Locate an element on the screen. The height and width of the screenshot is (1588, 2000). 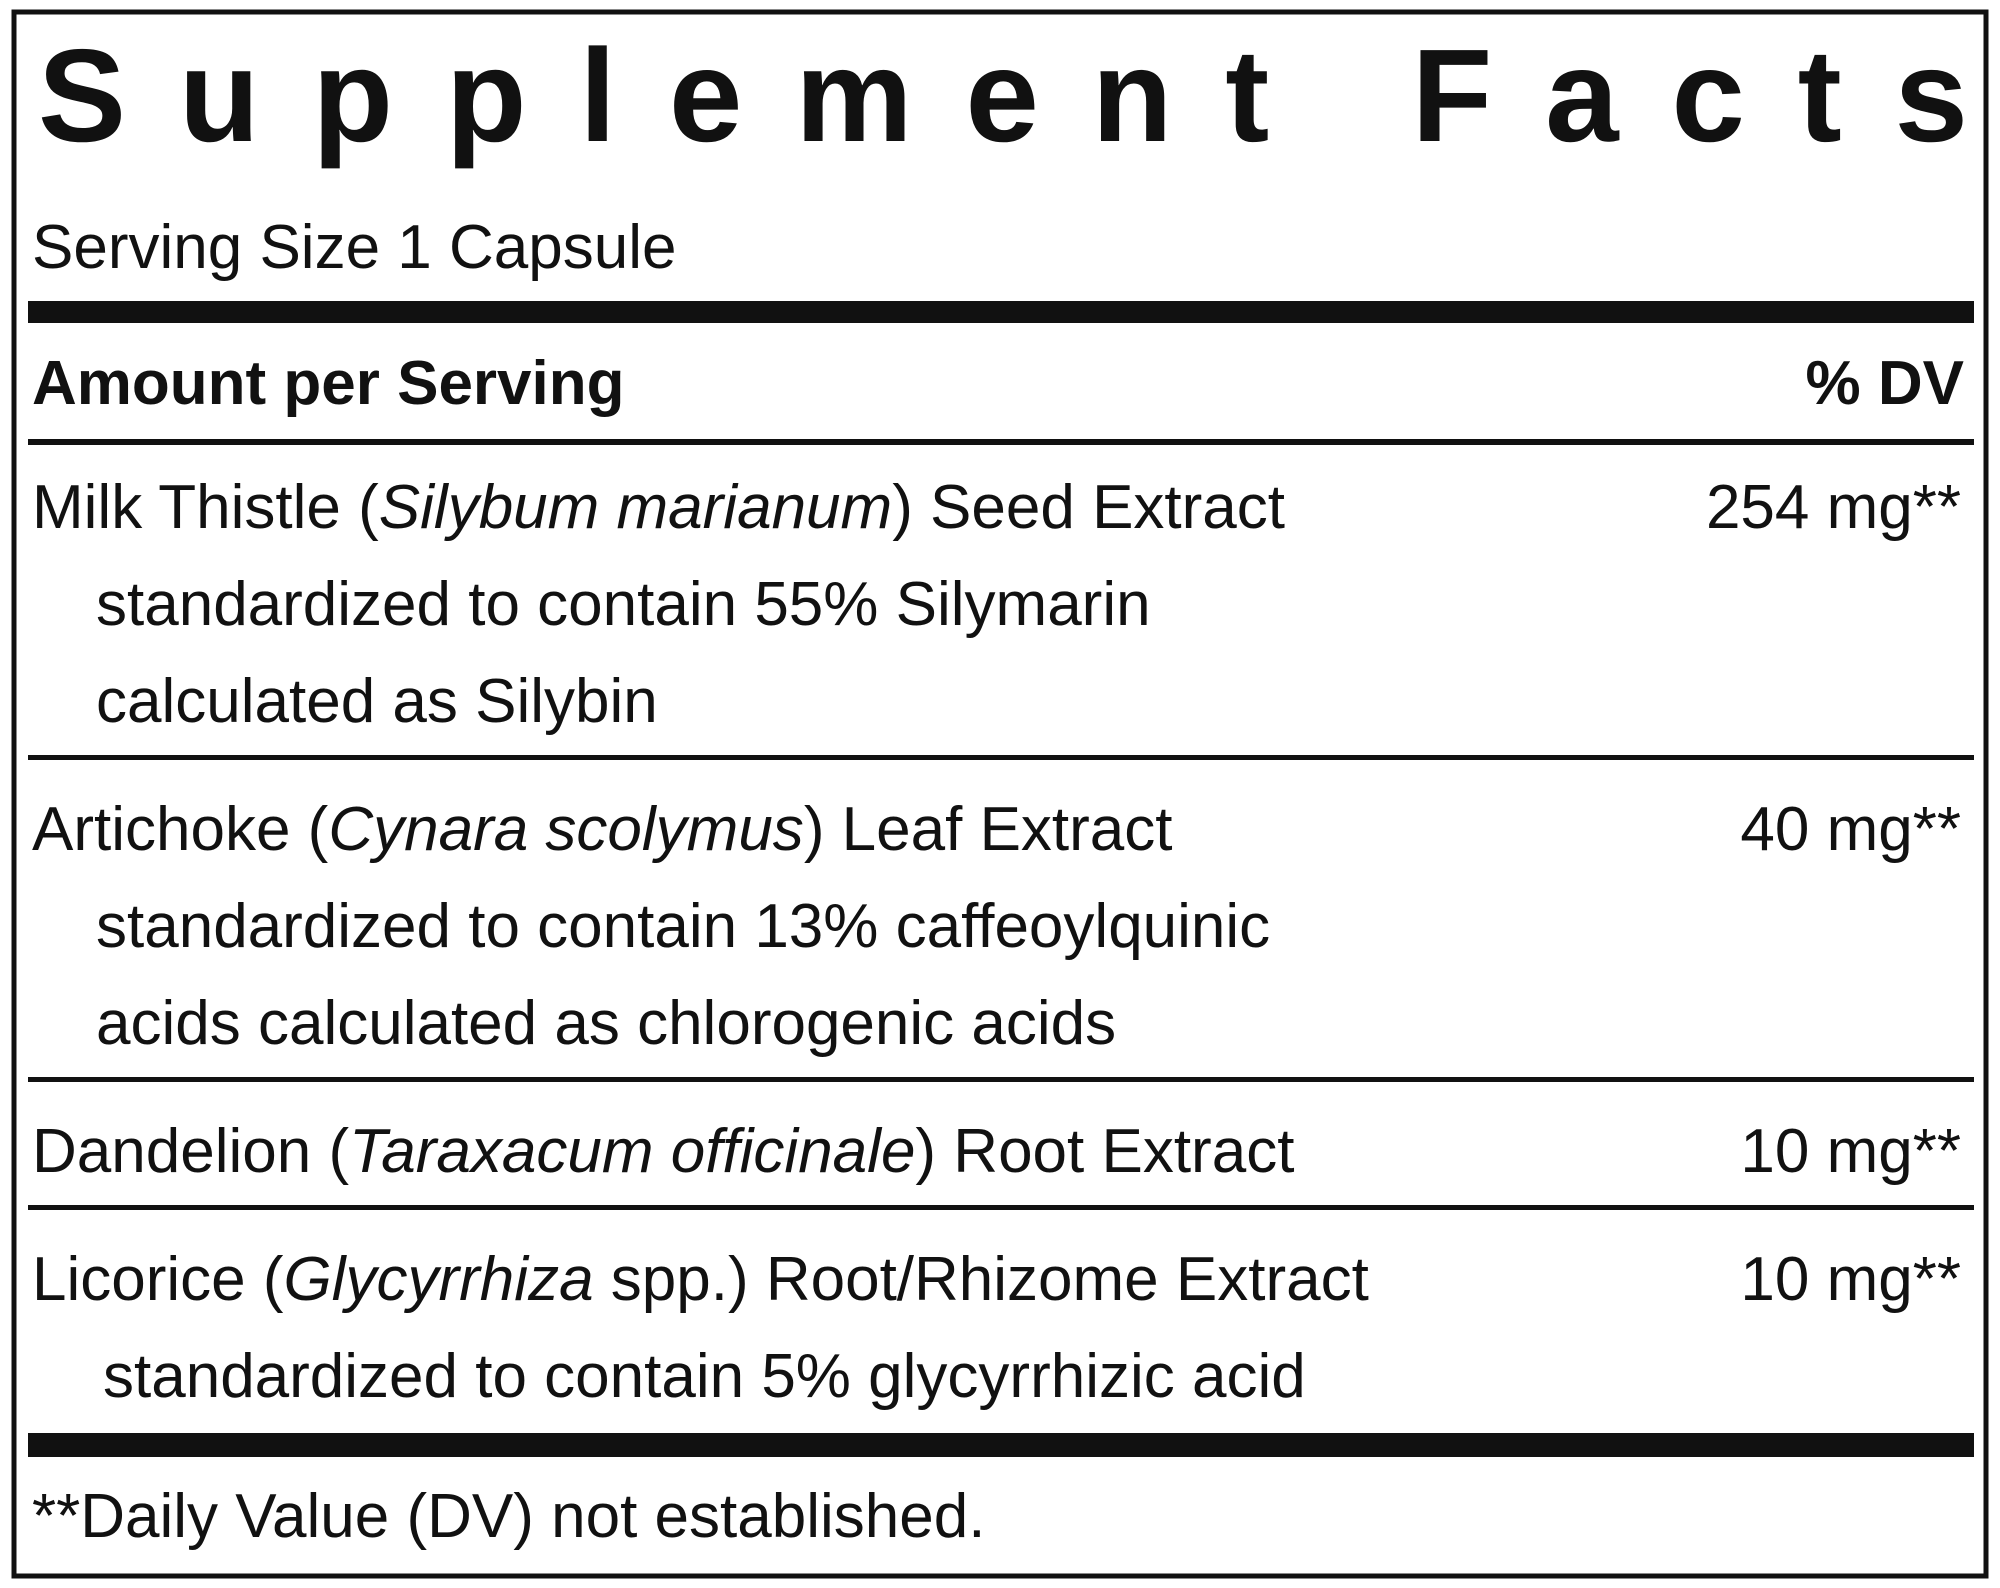
header-amount: Amount per Serving is located at coordinates (328, 383).